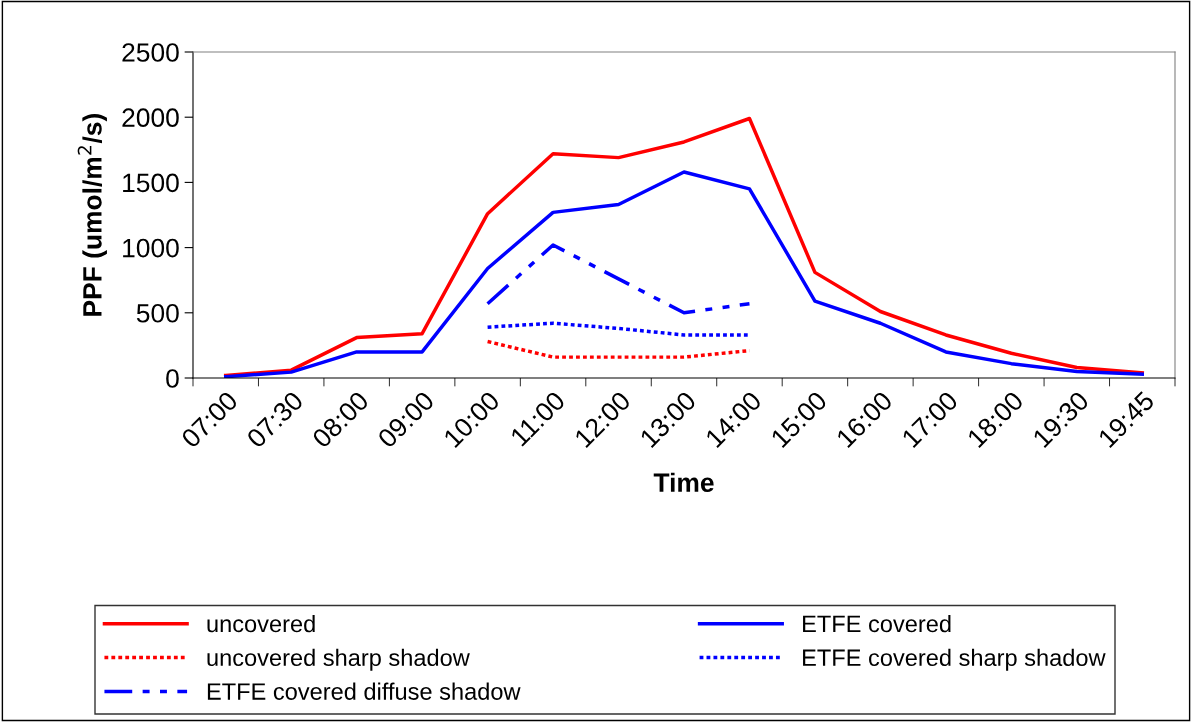 Image resolution: width=1192 pixels, height=722 pixels. I want to click on y-tick-label: 500, so click(157, 313).